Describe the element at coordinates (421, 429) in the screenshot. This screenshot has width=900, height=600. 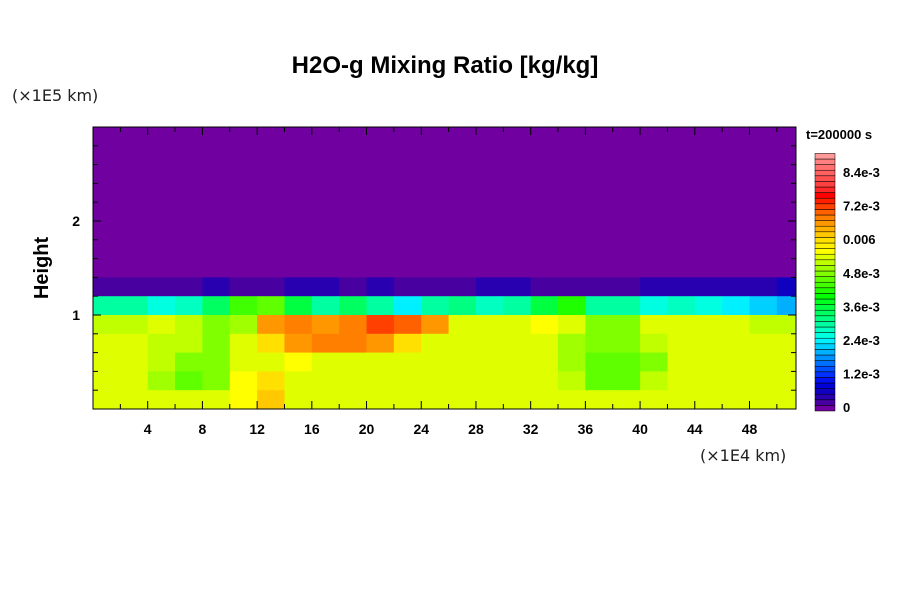
I see `x-tick-label: 24` at that location.